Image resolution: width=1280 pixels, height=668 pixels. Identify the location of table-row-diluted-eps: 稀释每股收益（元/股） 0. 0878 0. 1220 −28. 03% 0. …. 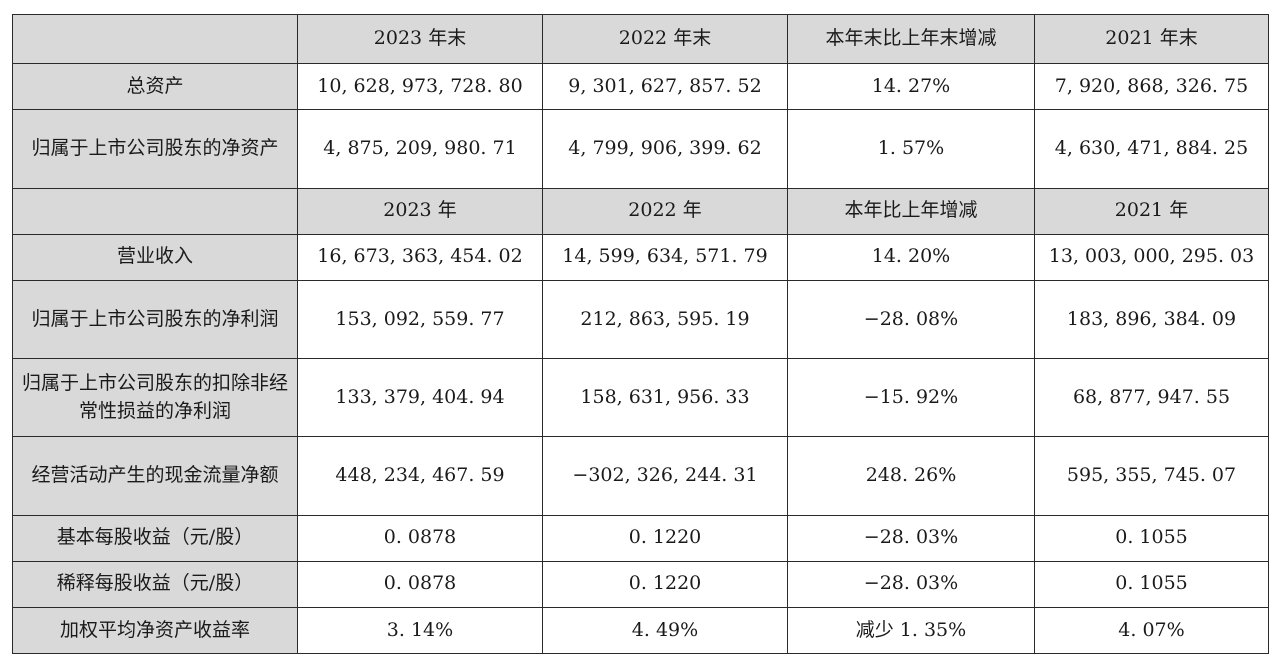
(640, 584).